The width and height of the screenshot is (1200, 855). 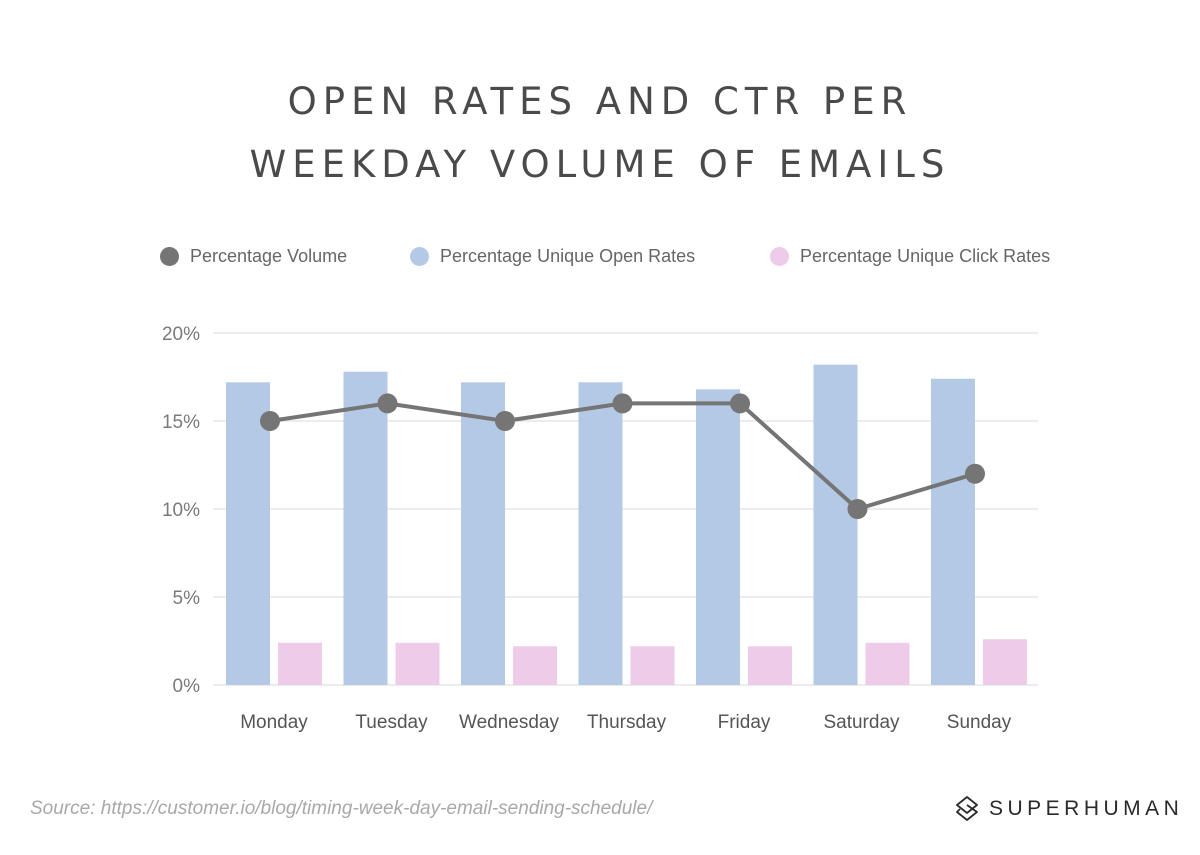 What do you see at coordinates (391, 722) in the screenshot?
I see `x-tick-label: Tuesday` at bounding box center [391, 722].